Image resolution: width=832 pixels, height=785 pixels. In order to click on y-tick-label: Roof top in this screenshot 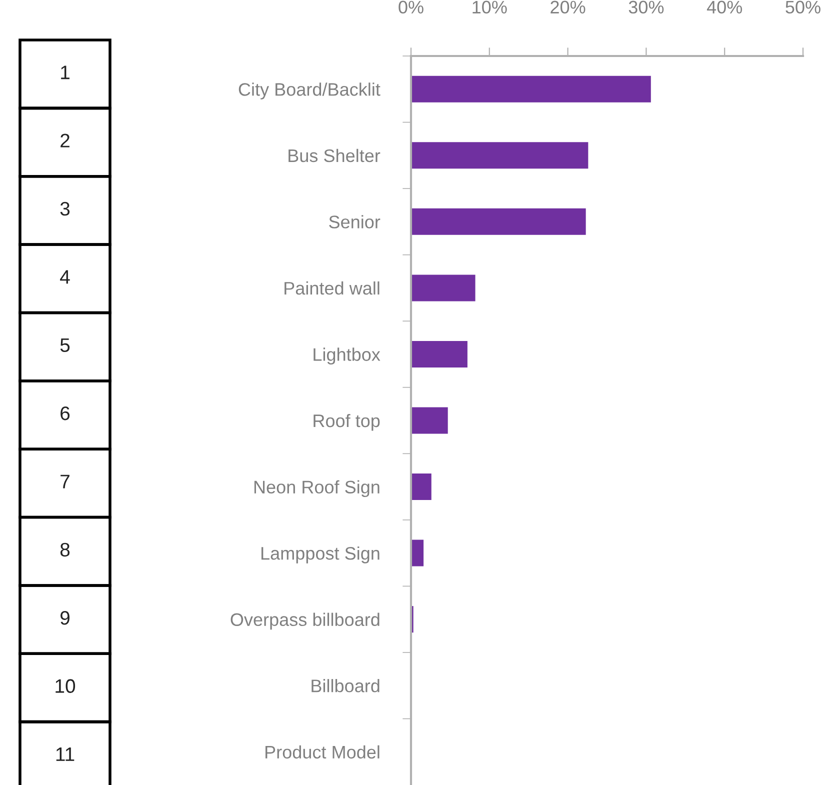, I will do `click(347, 422)`.